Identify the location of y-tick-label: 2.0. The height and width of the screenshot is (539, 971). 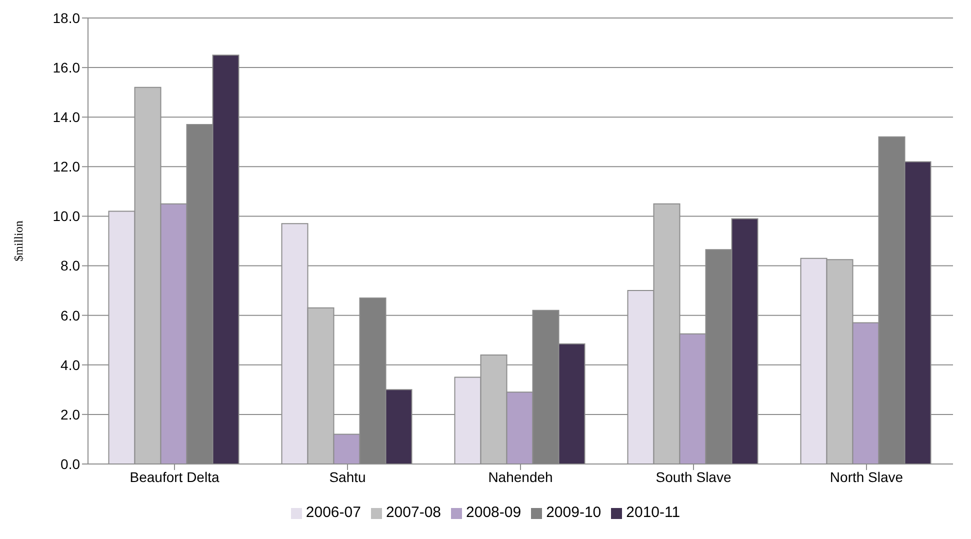
(70, 414).